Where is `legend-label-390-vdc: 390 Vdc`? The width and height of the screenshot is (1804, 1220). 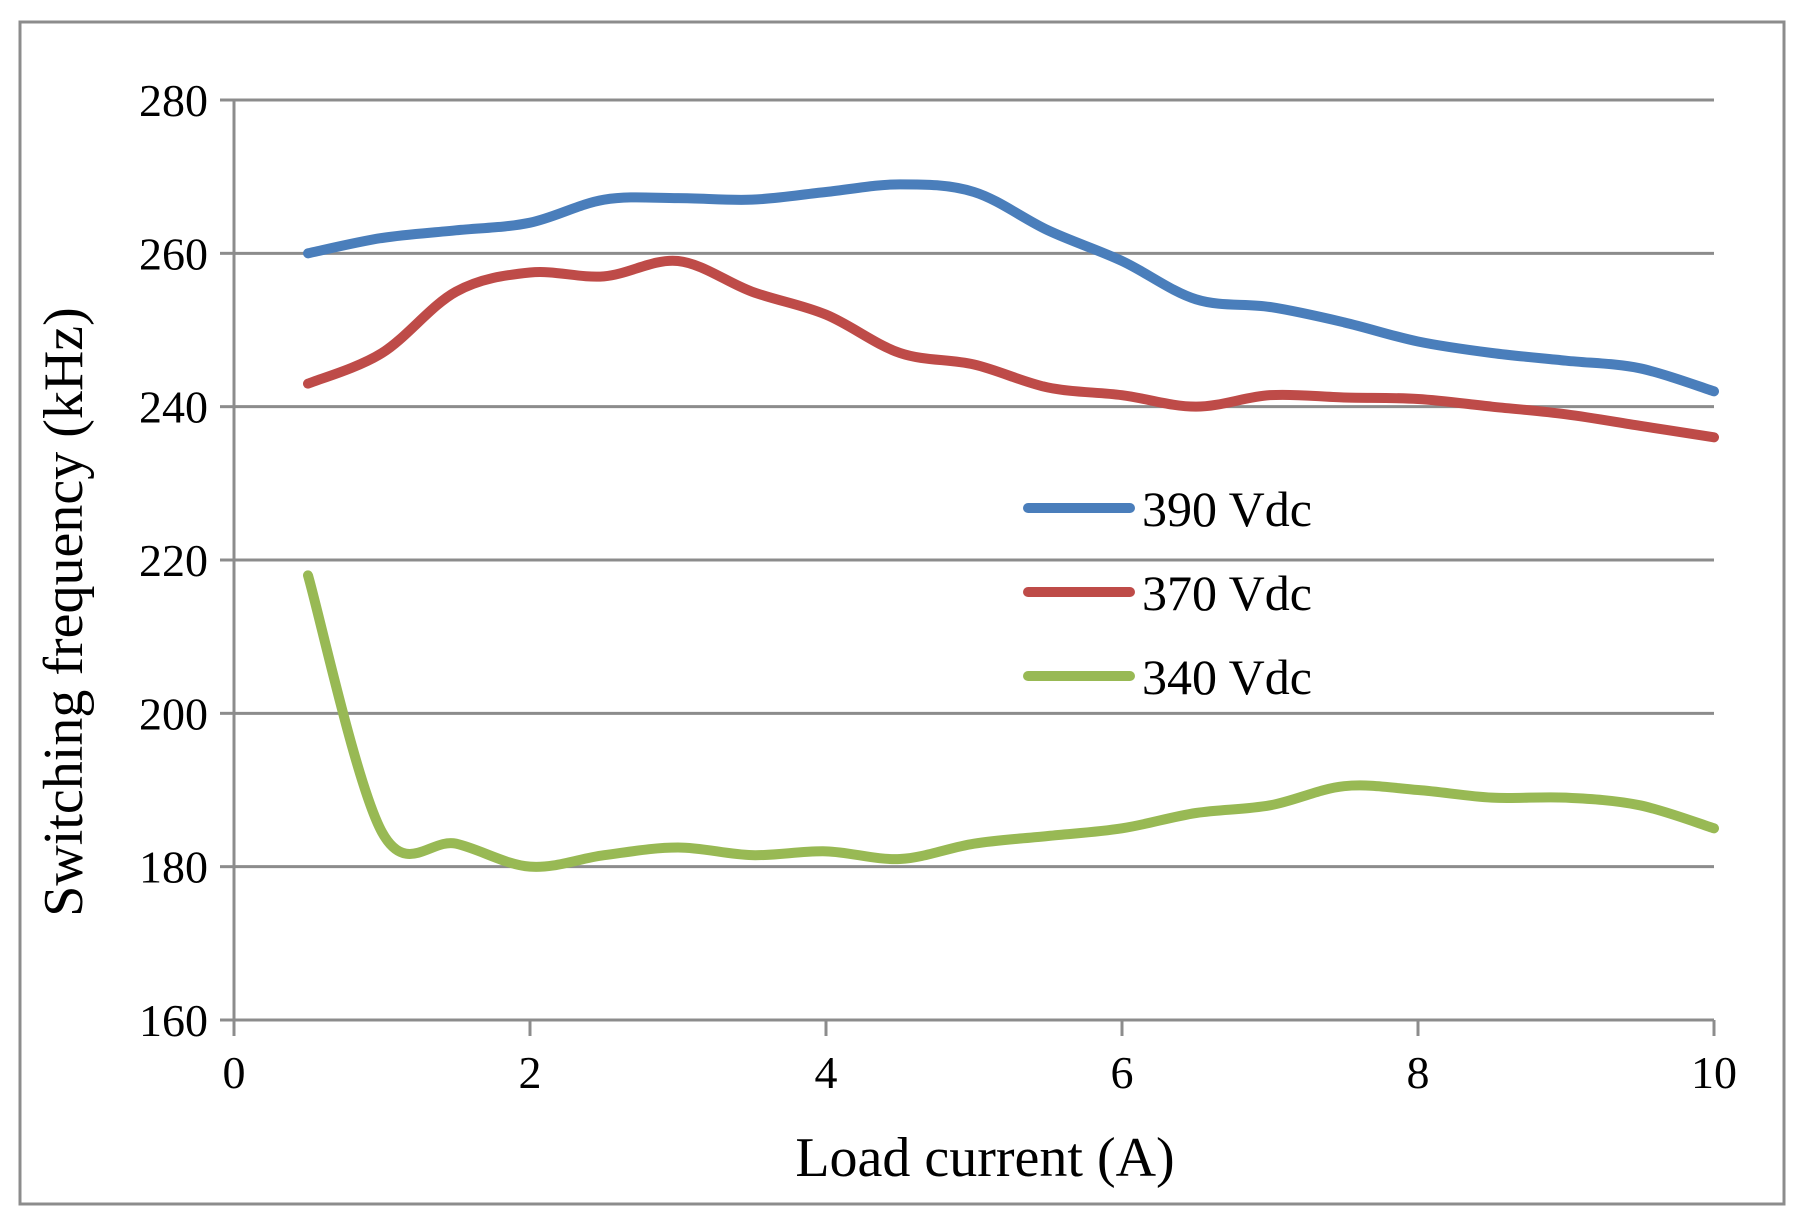
legend-label-390-vdc: 390 Vdc is located at coordinates (1227, 509).